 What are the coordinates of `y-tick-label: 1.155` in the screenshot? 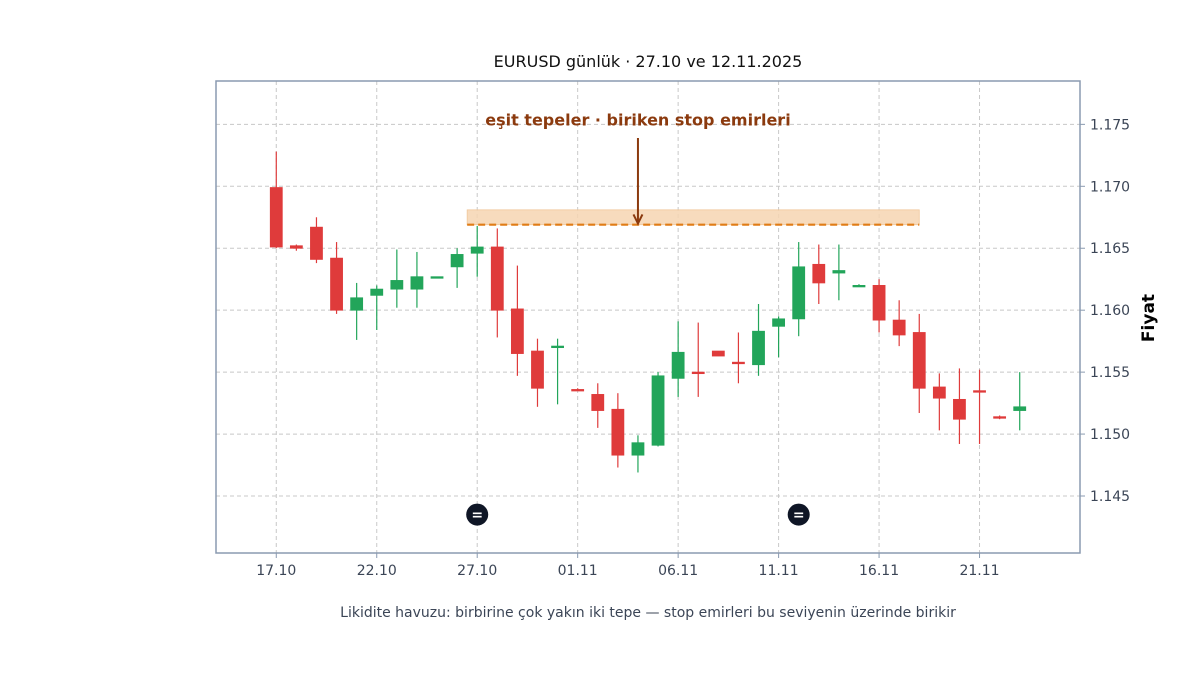 It's located at (1110, 373).